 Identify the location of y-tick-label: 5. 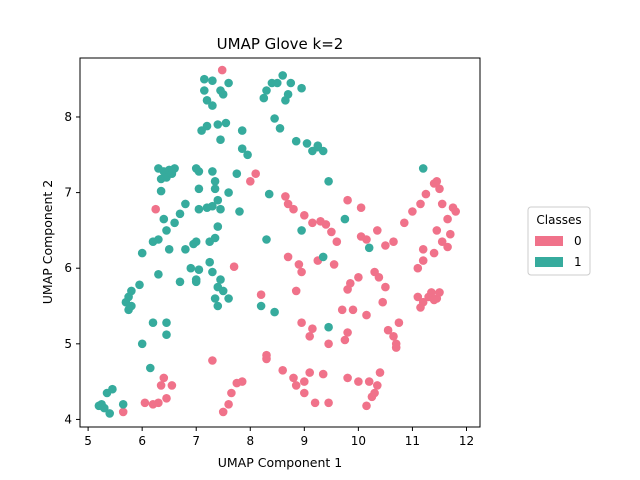
(68, 344).